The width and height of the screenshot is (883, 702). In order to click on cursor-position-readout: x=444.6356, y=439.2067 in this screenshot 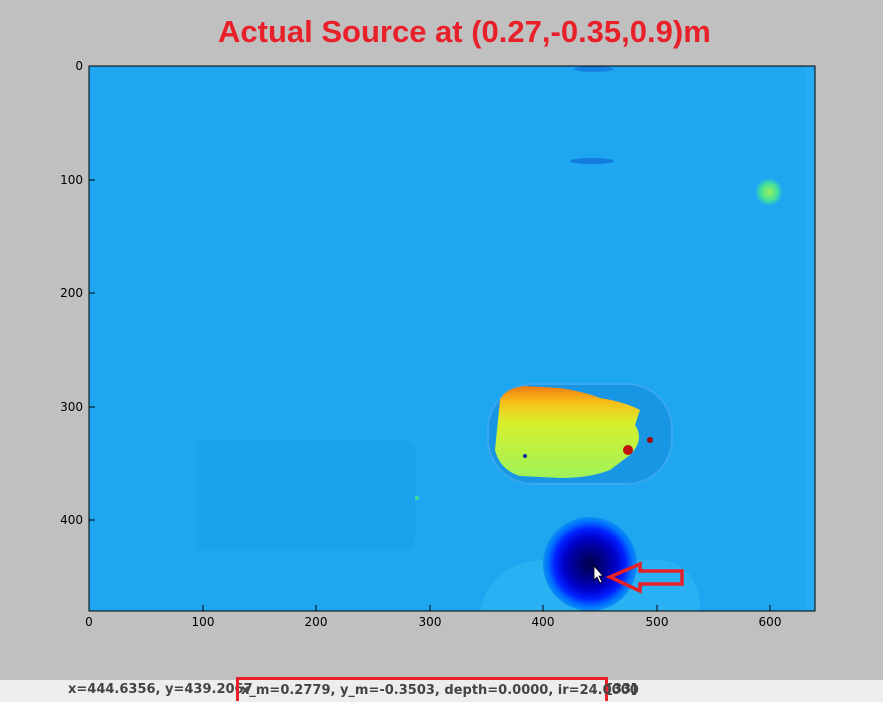, I will do `click(160, 689)`.